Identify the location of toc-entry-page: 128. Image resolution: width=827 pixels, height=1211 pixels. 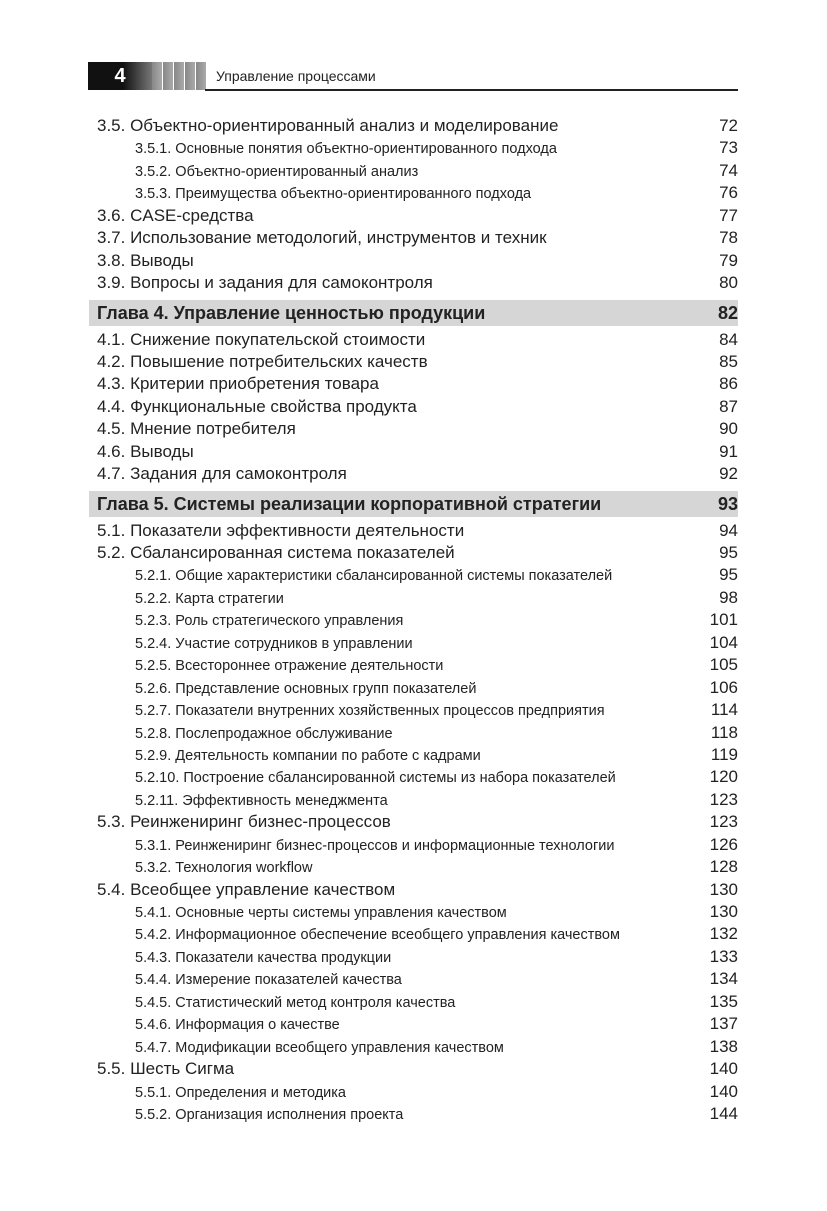
(723, 867).